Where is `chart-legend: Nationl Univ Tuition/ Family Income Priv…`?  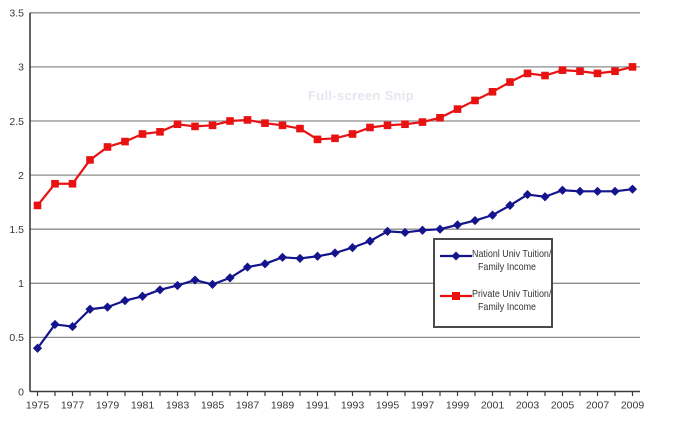 chart-legend: Nationl Univ Tuition/ Family Income Priv… is located at coordinates (493, 283).